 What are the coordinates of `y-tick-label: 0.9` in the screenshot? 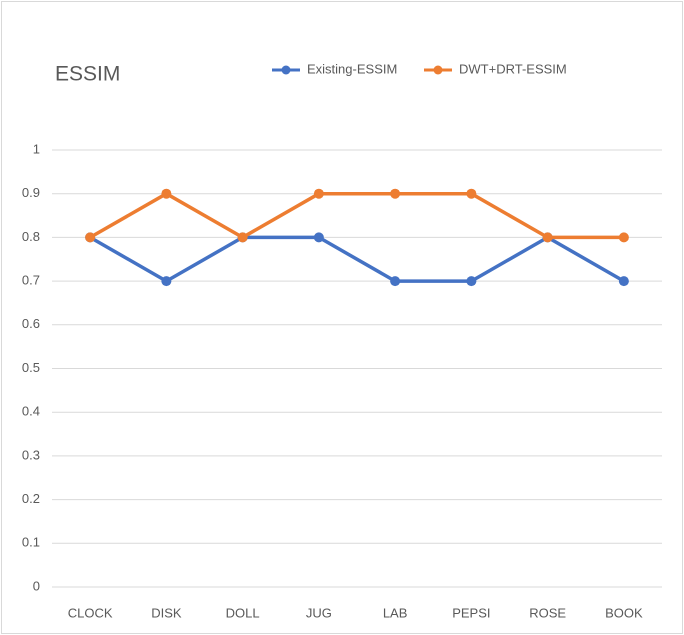 It's located at (31, 192).